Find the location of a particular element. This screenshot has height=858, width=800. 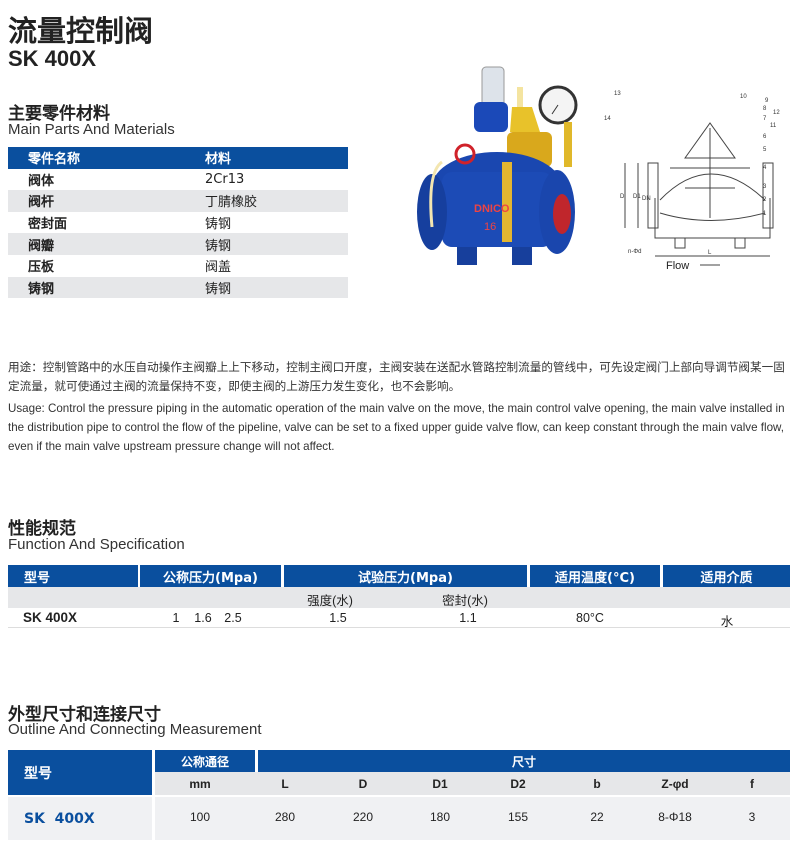

diagram-label: L is located at coordinates (710, 253).